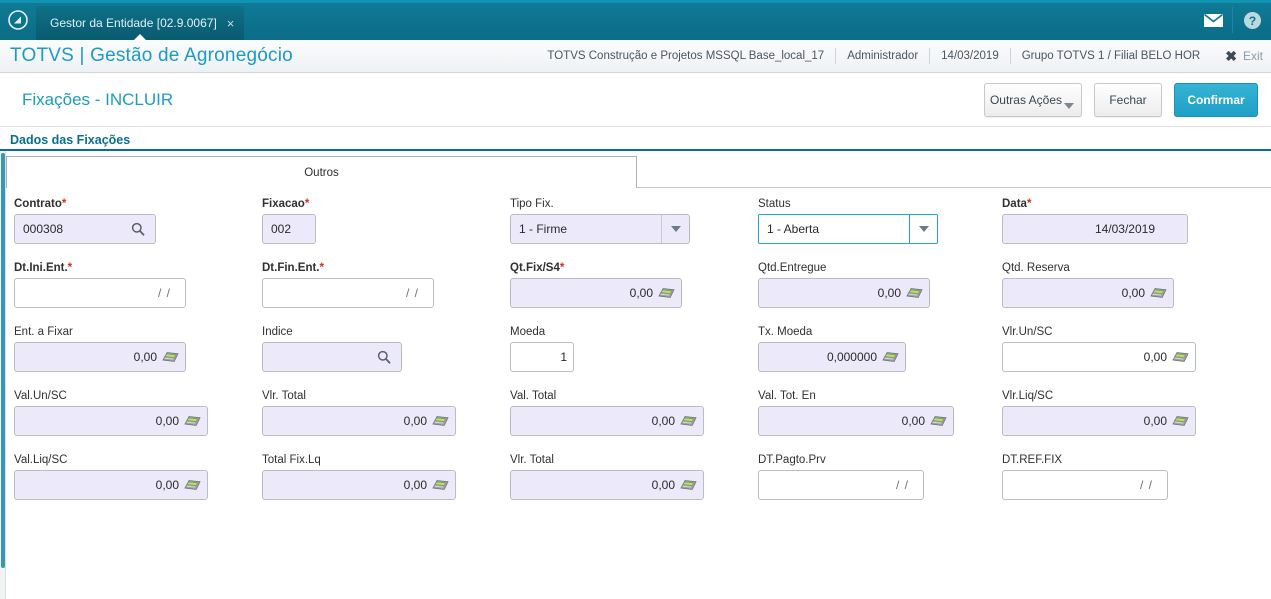 This screenshot has width=1271, height=599. I want to click on fechar-button: Fechar, so click(1128, 99).